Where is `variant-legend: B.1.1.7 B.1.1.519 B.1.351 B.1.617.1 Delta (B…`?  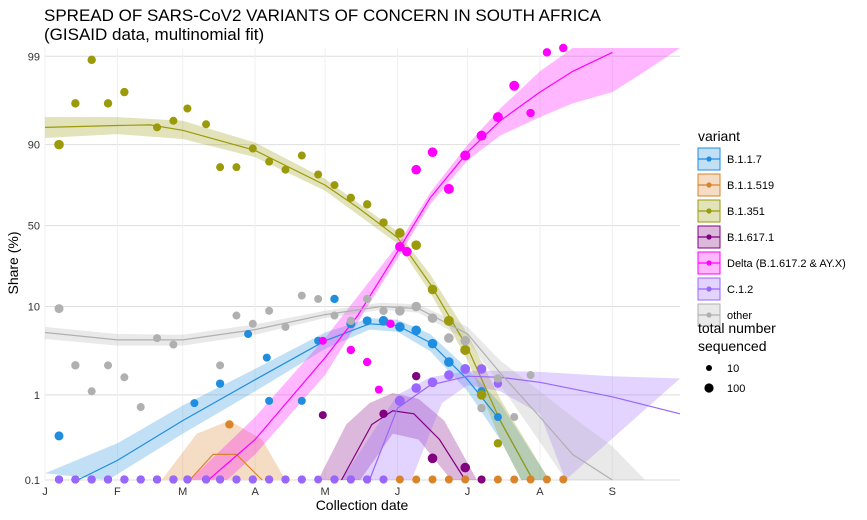 variant-legend: B.1.1.7 B.1.1.519 B.1.351 B.1.617.1 Delta (B… is located at coordinates (771, 237).